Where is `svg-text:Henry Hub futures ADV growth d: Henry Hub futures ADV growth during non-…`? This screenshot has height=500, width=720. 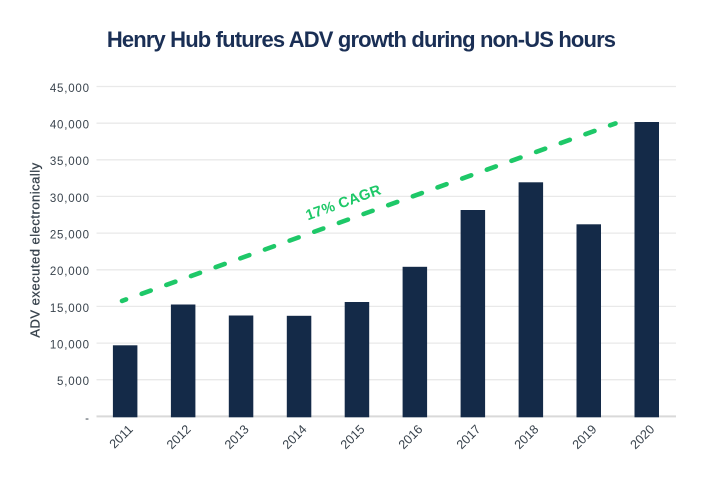
svg-text:Henry Hub futures ADV growth d: Henry Hub futures ADV growth during non-… is located at coordinates (361, 39).